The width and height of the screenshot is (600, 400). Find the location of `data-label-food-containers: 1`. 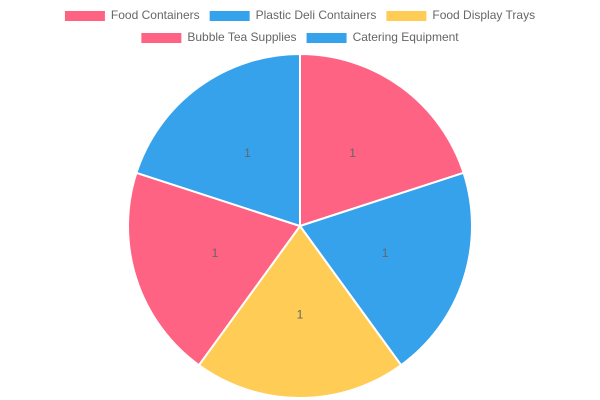

data-label-food-containers: 1 is located at coordinates (352, 153).